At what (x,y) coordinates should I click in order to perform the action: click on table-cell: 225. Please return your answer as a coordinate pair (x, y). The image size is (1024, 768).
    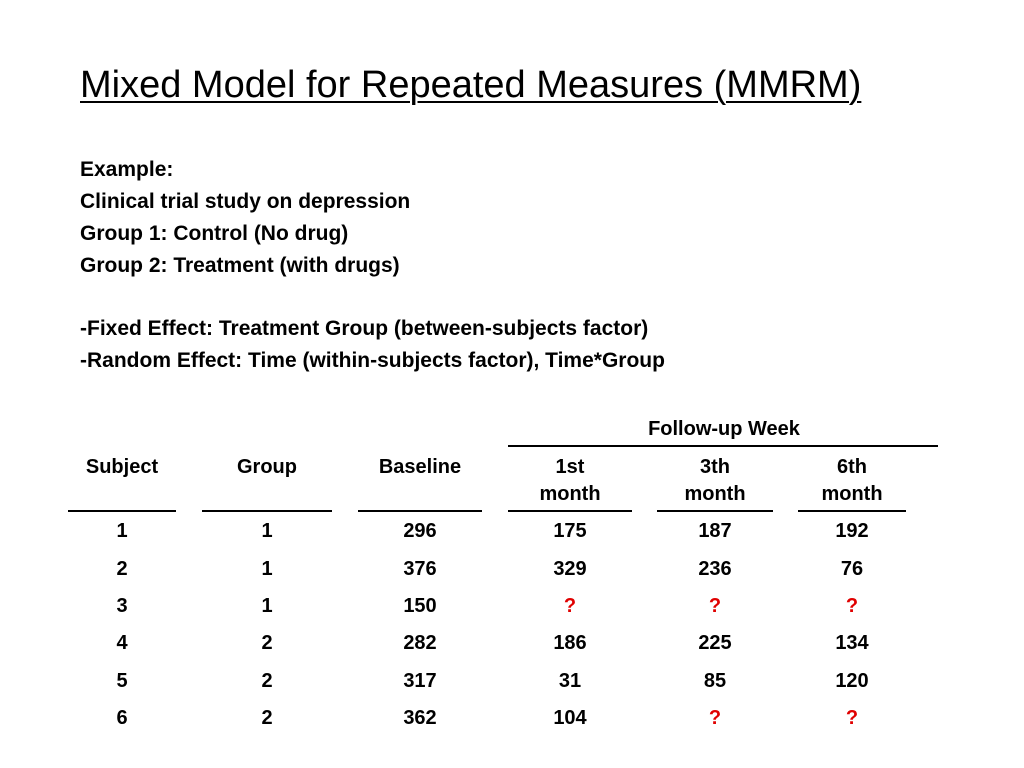
    Looking at the image, I should click on (715, 643).